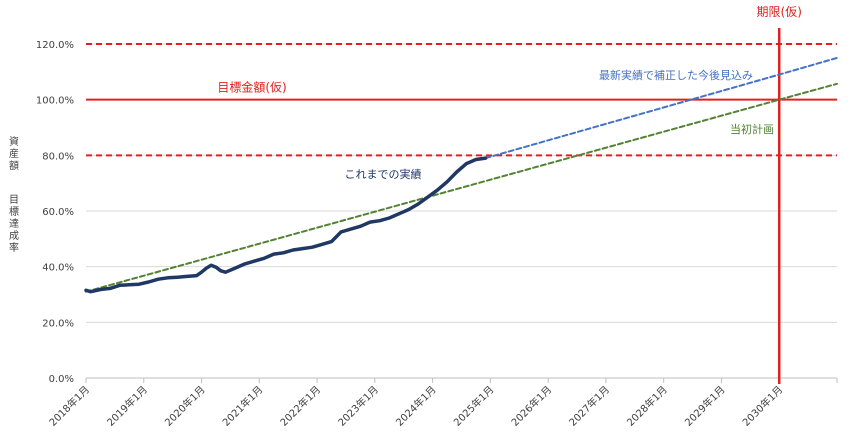 This screenshot has height=446, width=854. Describe the element at coordinates (531, 406) in the screenshot. I see `x-tick-label: 2026年1月` at that location.